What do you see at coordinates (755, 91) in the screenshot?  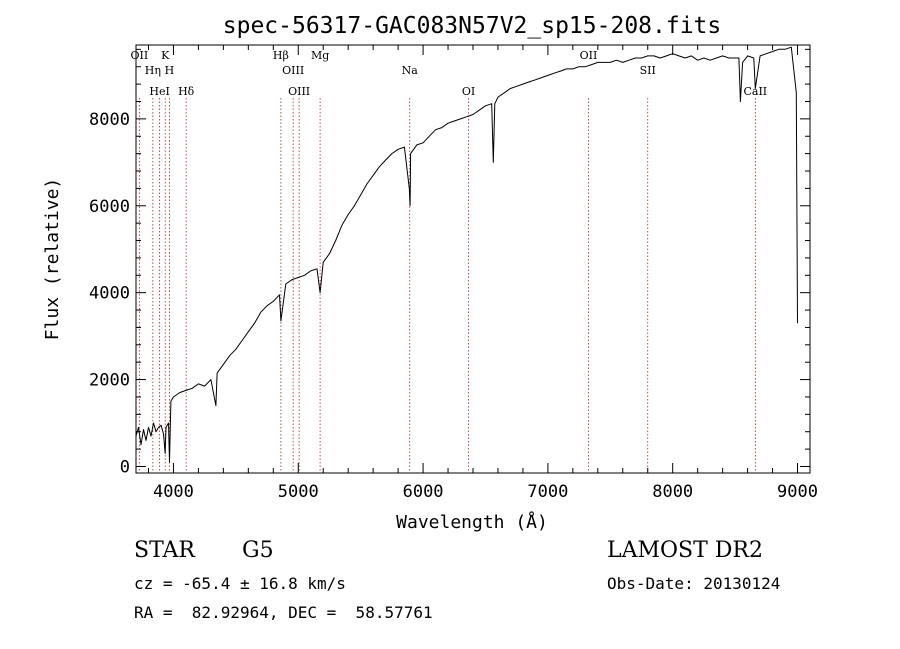 I see `spectral-line-label: CaII` at bounding box center [755, 91].